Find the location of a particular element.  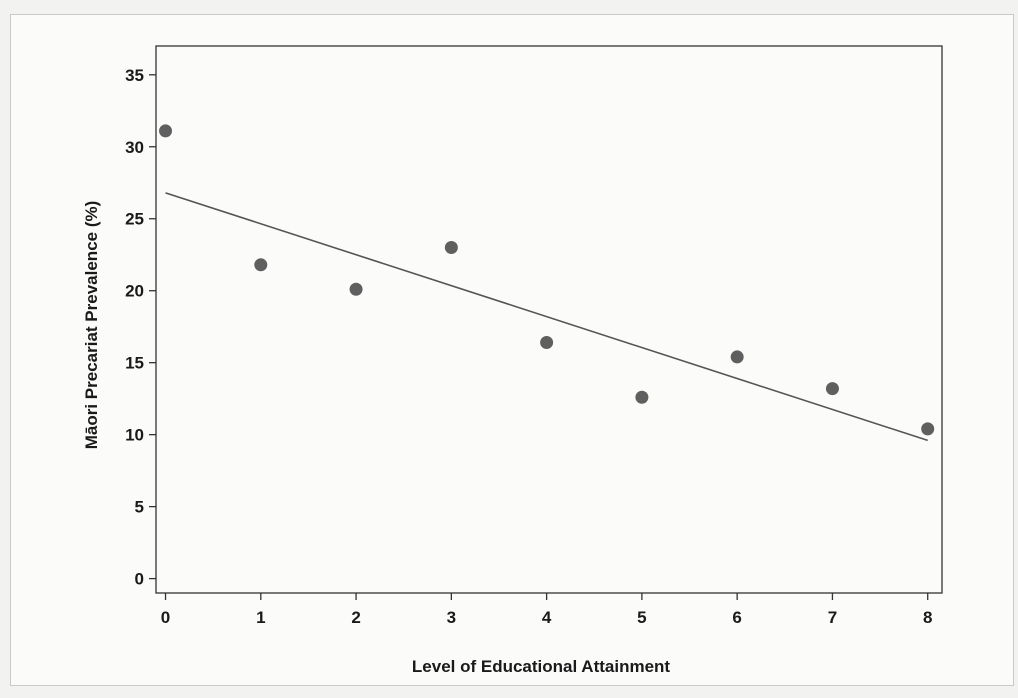

y-tick-label: 15 is located at coordinates (134, 363).